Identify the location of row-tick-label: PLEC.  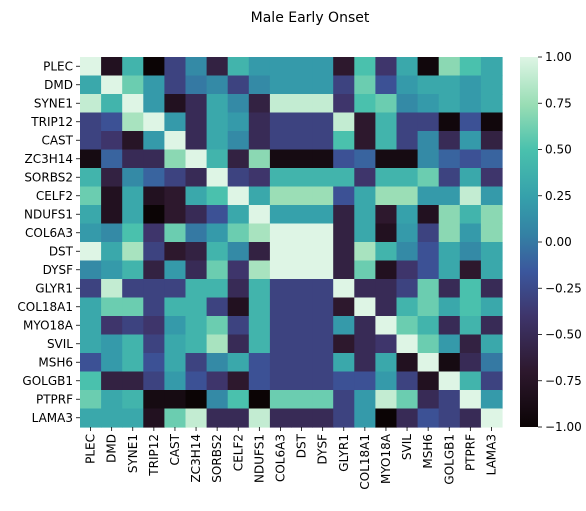
(58, 66).